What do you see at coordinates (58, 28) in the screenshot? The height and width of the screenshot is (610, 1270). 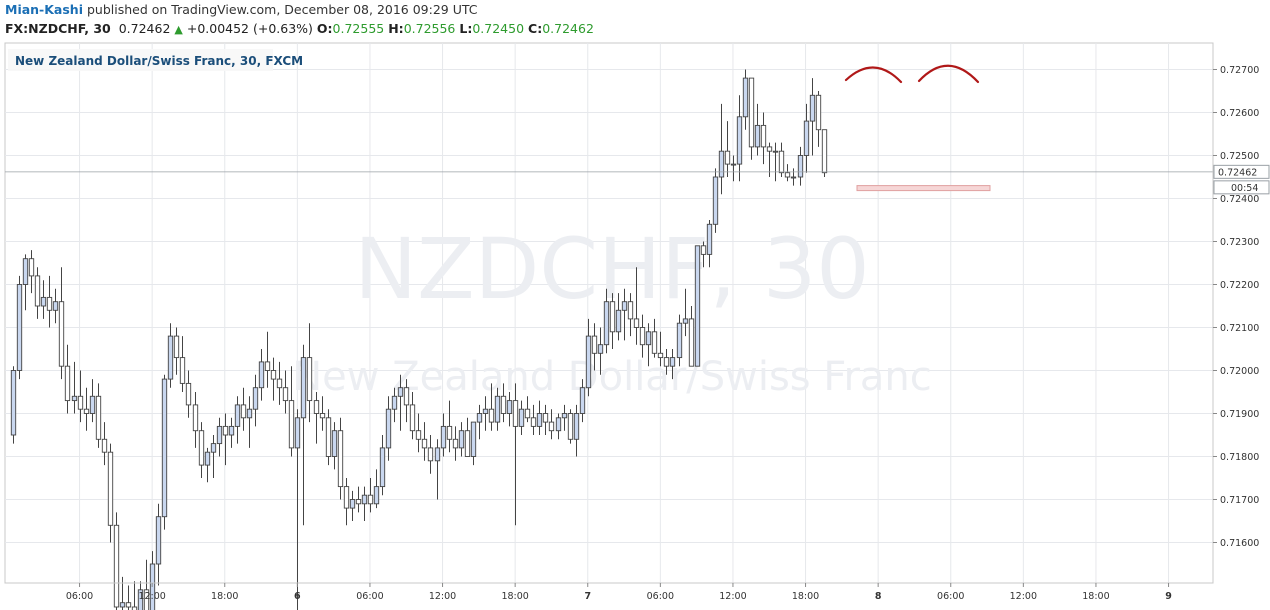 I see `symbol-label: FX:NZDCHF, 30` at bounding box center [58, 28].